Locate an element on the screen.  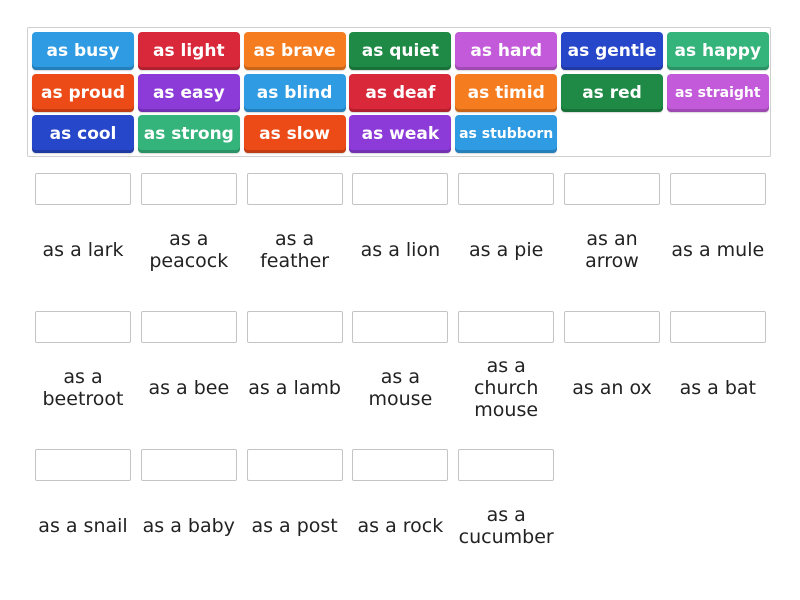
word-tile: as blind is located at coordinates (294, 92).